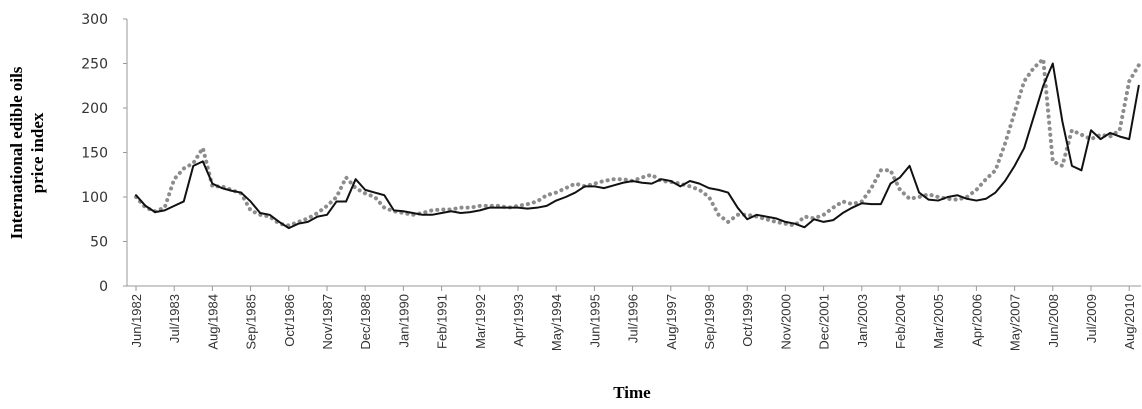  I want to click on x-tick-label: Jul/1983, so click(174, 318).